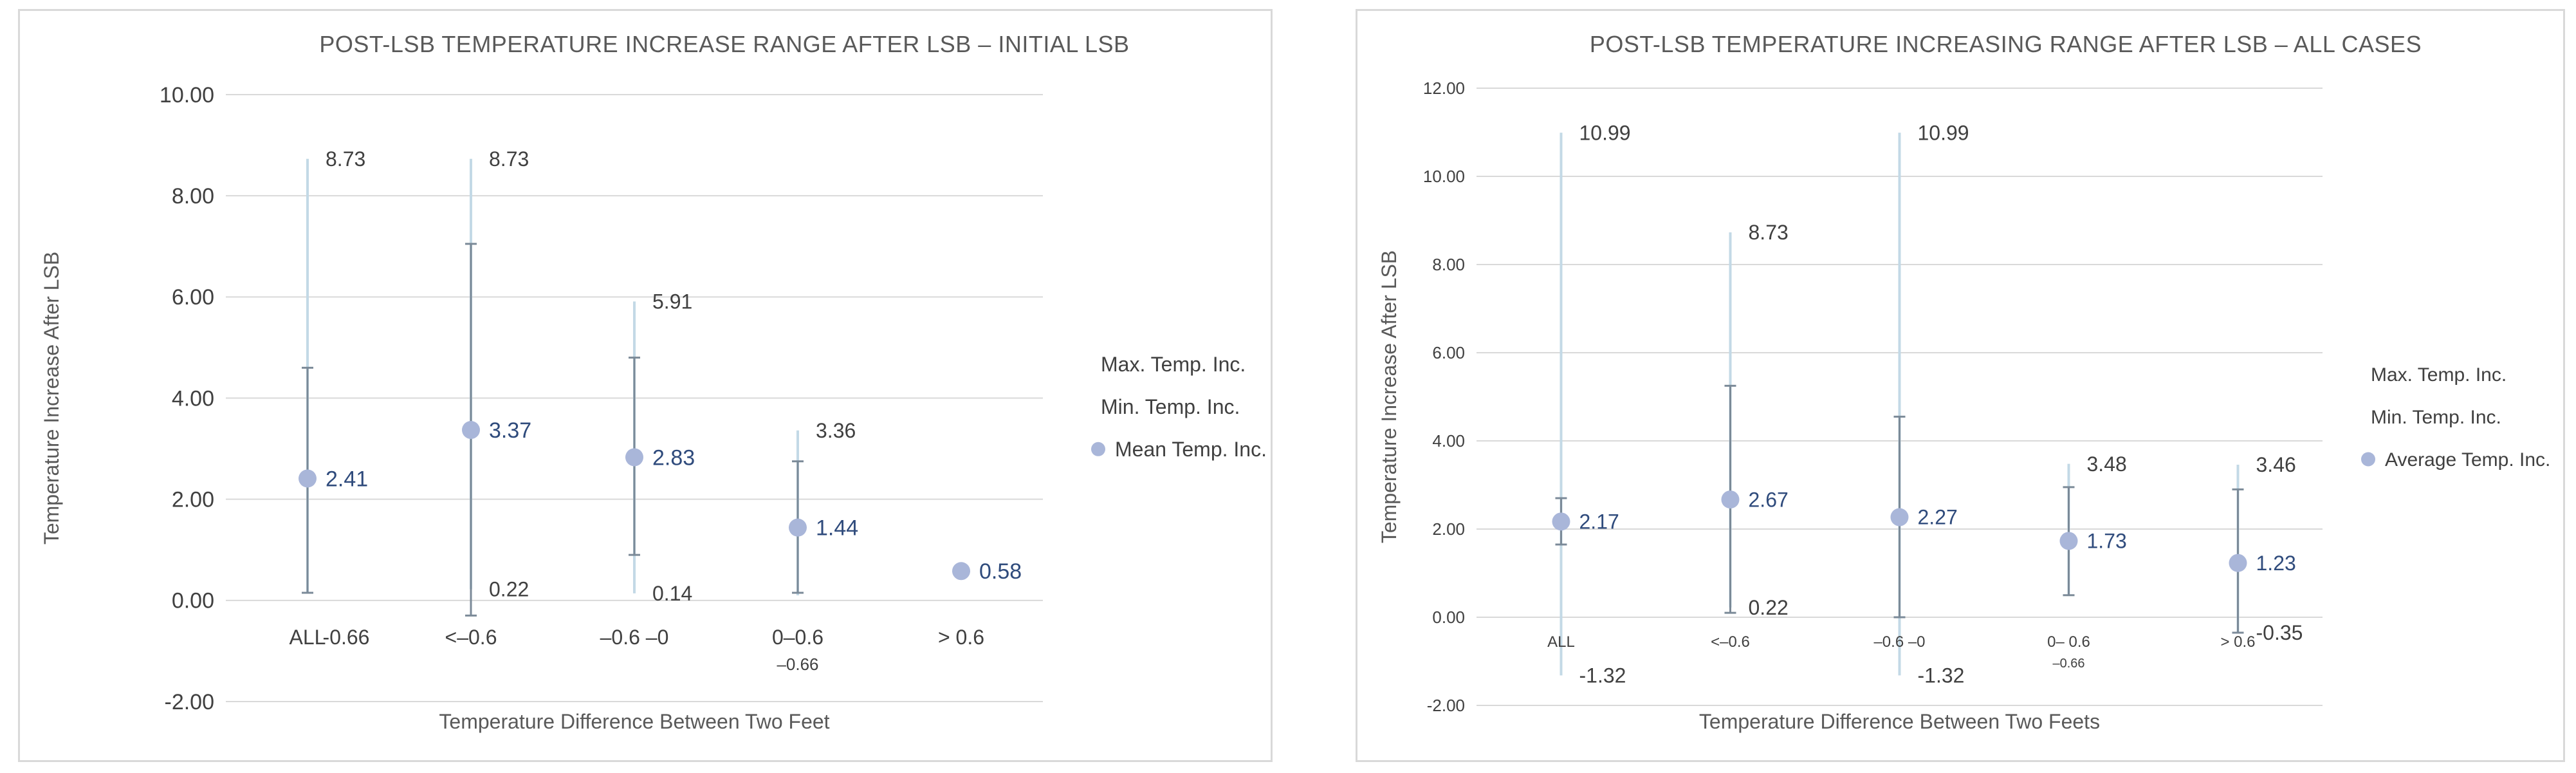 The height and width of the screenshot is (773, 2576). What do you see at coordinates (634, 722) in the screenshot?
I see `x-axis-title: Temperature Difference Between Two Feet` at bounding box center [634, 722].